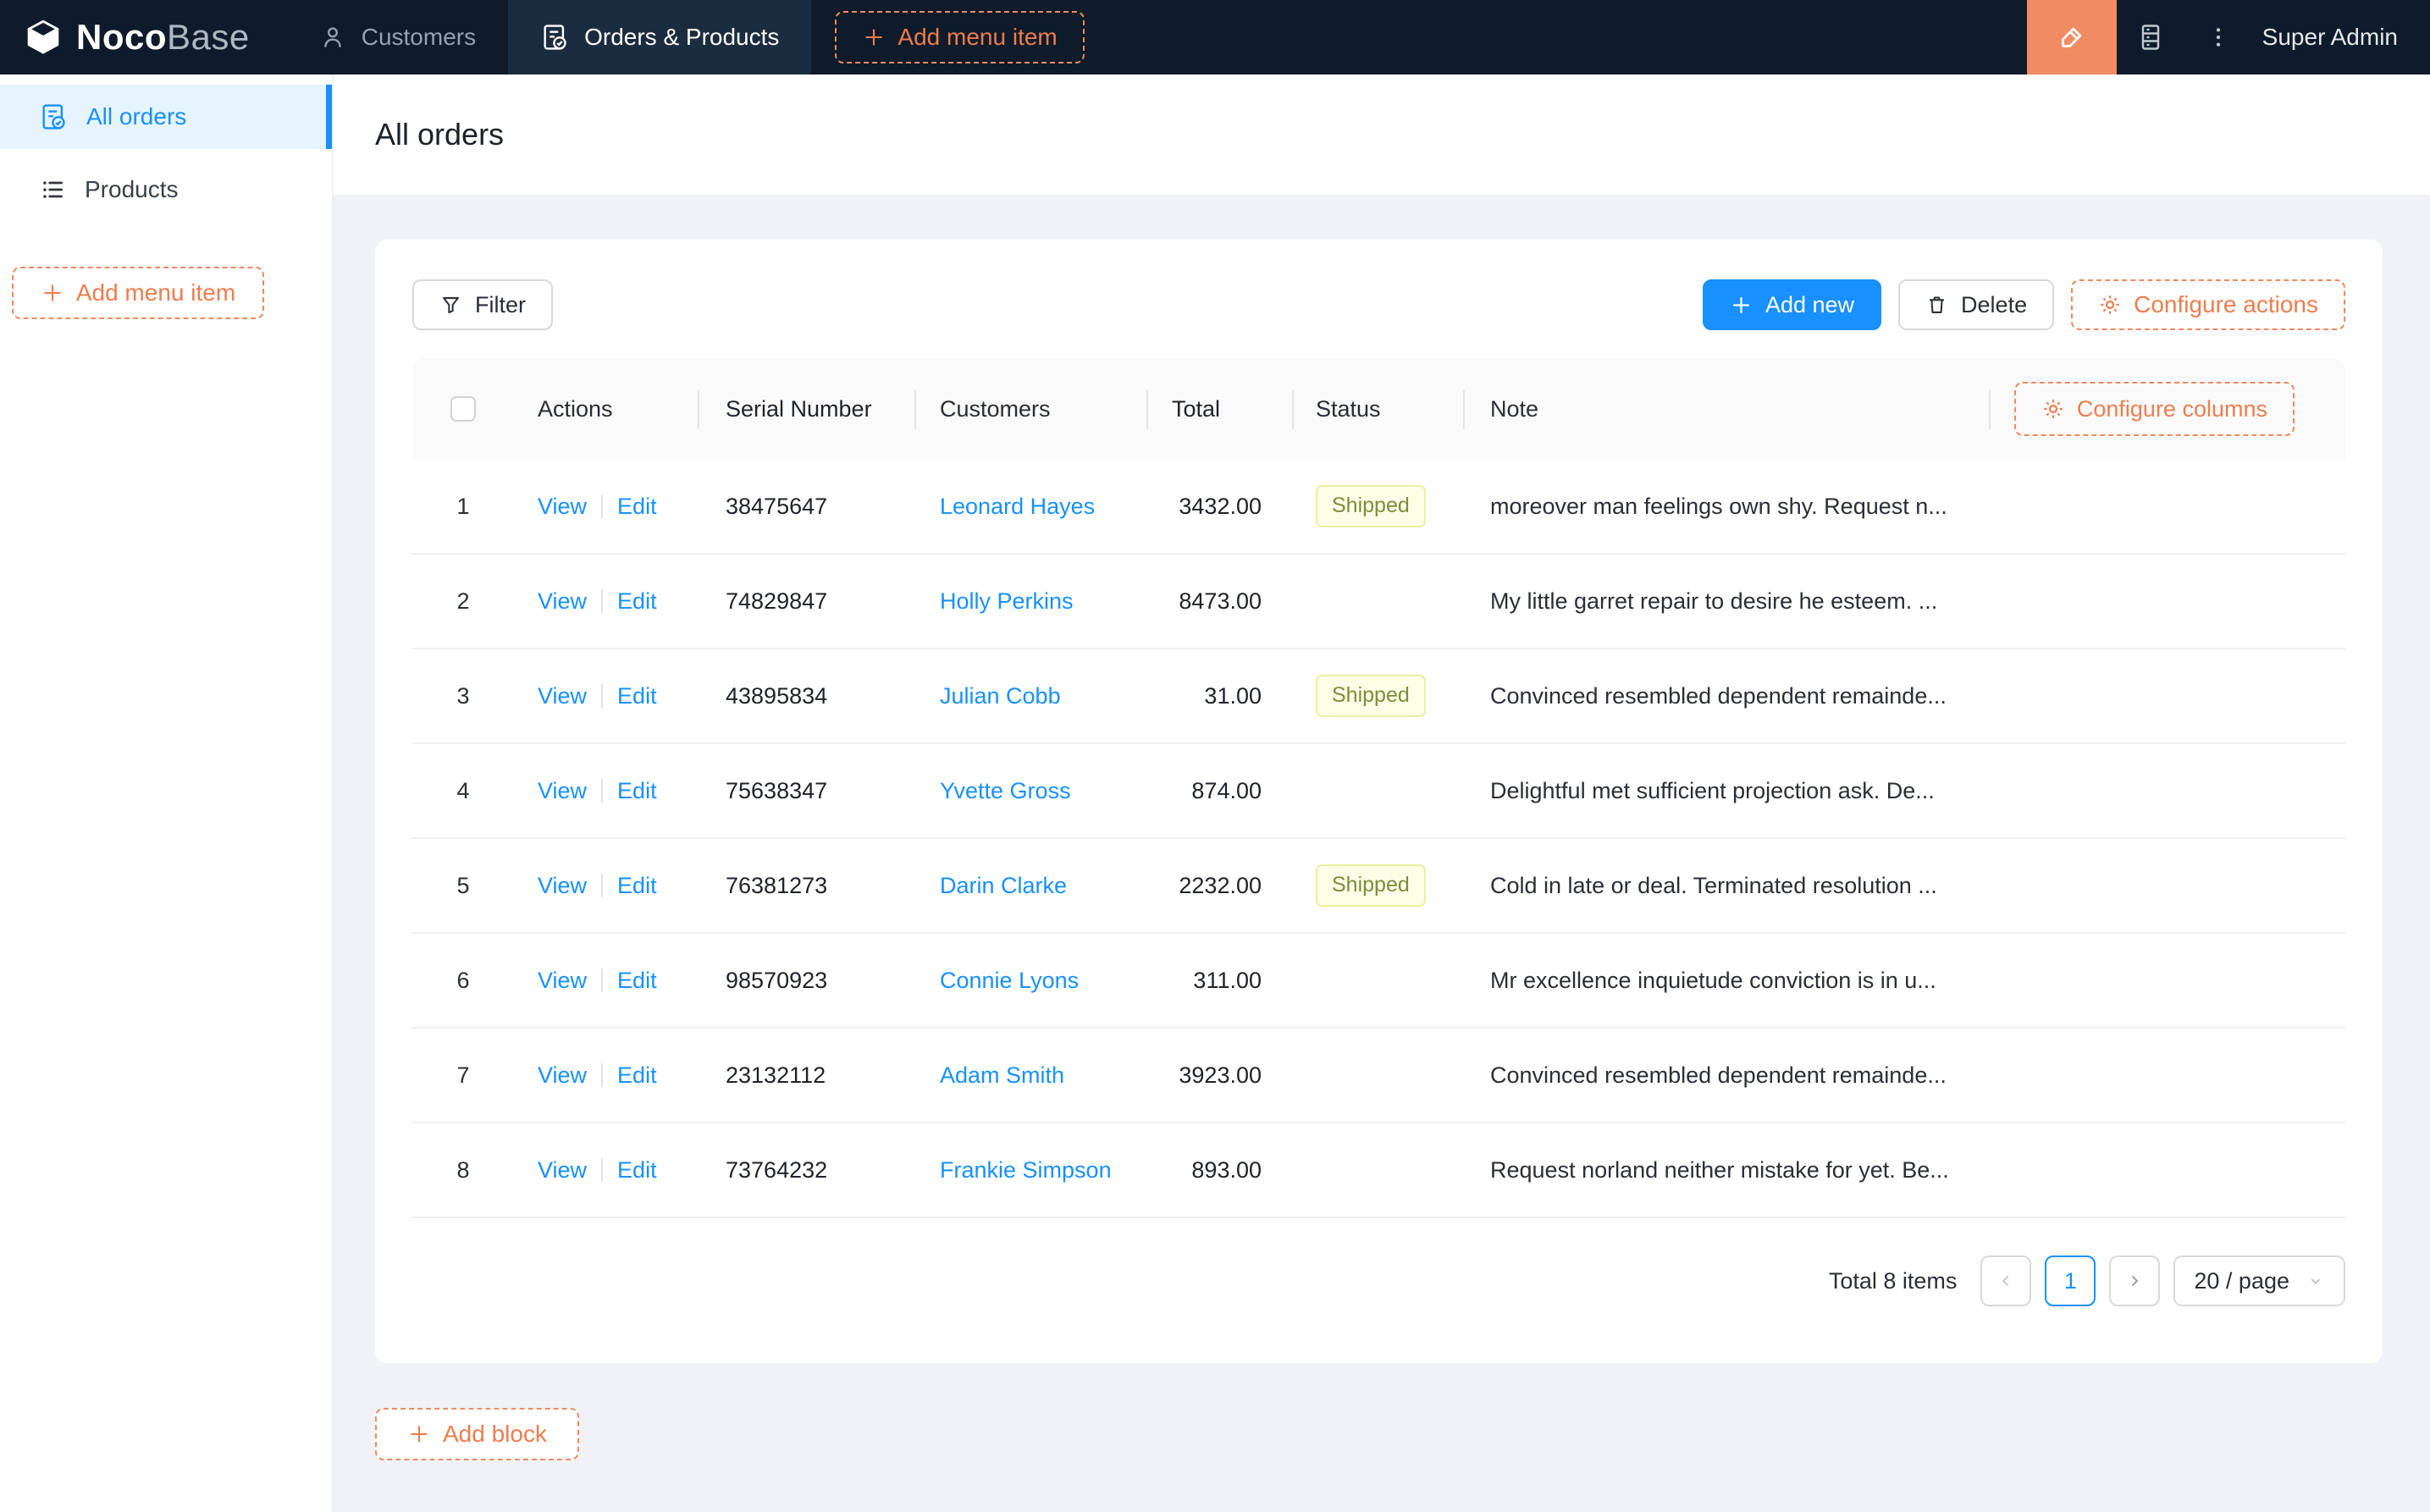 The image size is (2430, 1512). What do you see at coordinates (2070, 1280) in the screenshot?
I see `page-number-button: 1` at bounding box center [2070, 1280].